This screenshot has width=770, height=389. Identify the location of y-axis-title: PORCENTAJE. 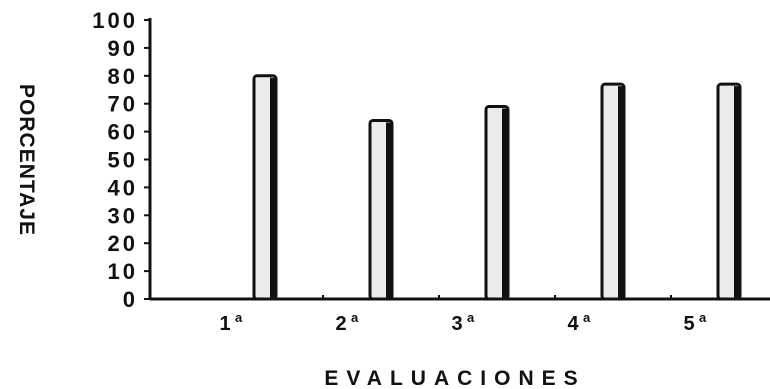
(26, 160).